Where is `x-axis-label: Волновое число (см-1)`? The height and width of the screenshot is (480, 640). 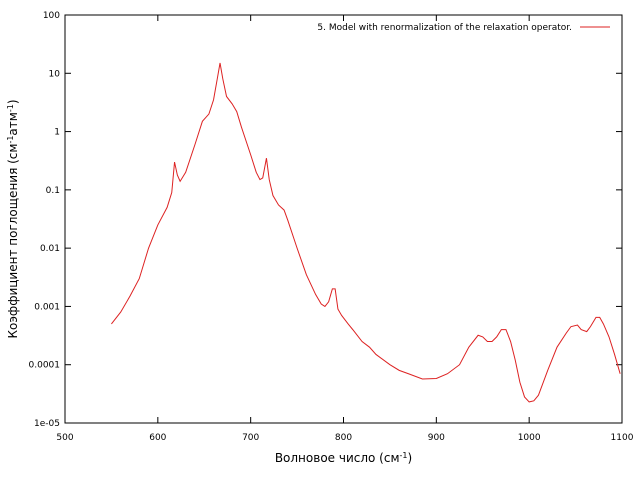 x-axis-label: Волновое число (см-1) is located at coordinates (343, 458).